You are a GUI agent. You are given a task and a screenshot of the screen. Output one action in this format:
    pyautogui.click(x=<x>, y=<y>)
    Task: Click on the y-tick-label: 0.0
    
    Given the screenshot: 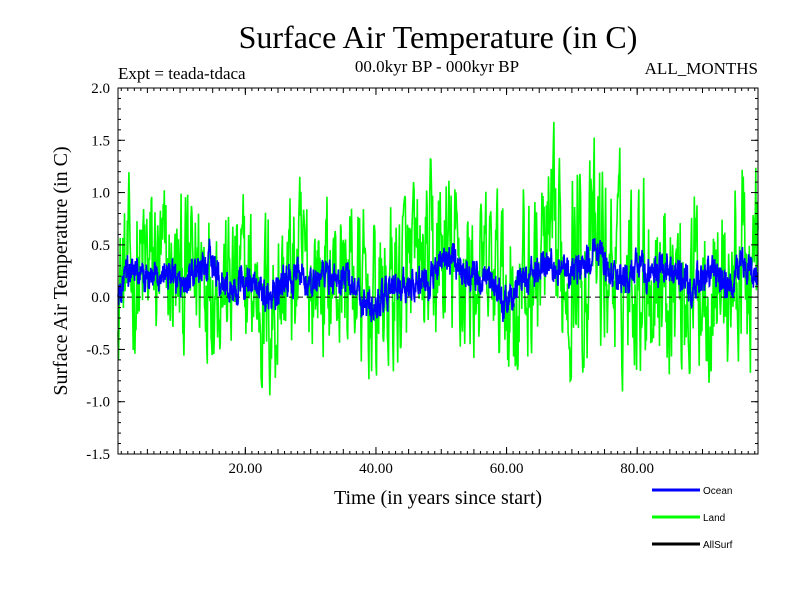 What is the action you would take?
    pyautogui.click(x=100, y=298)
    